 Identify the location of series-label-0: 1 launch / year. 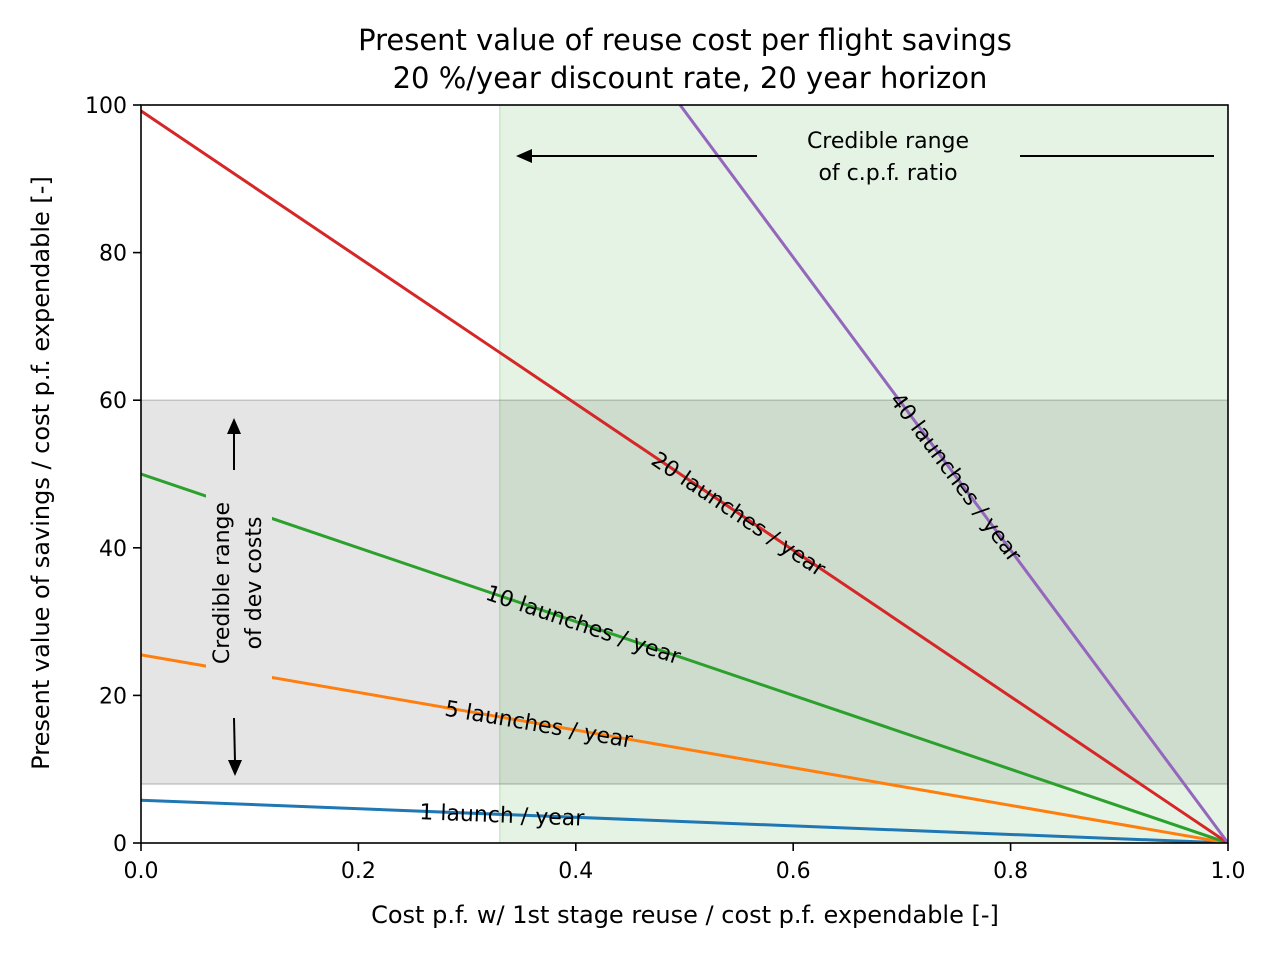
(502, 816).